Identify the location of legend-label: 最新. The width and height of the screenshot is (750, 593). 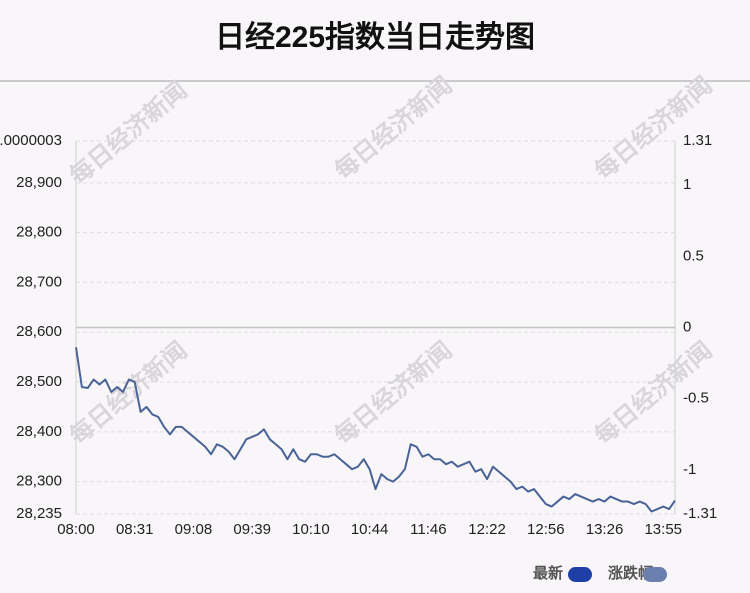
(548, 573).